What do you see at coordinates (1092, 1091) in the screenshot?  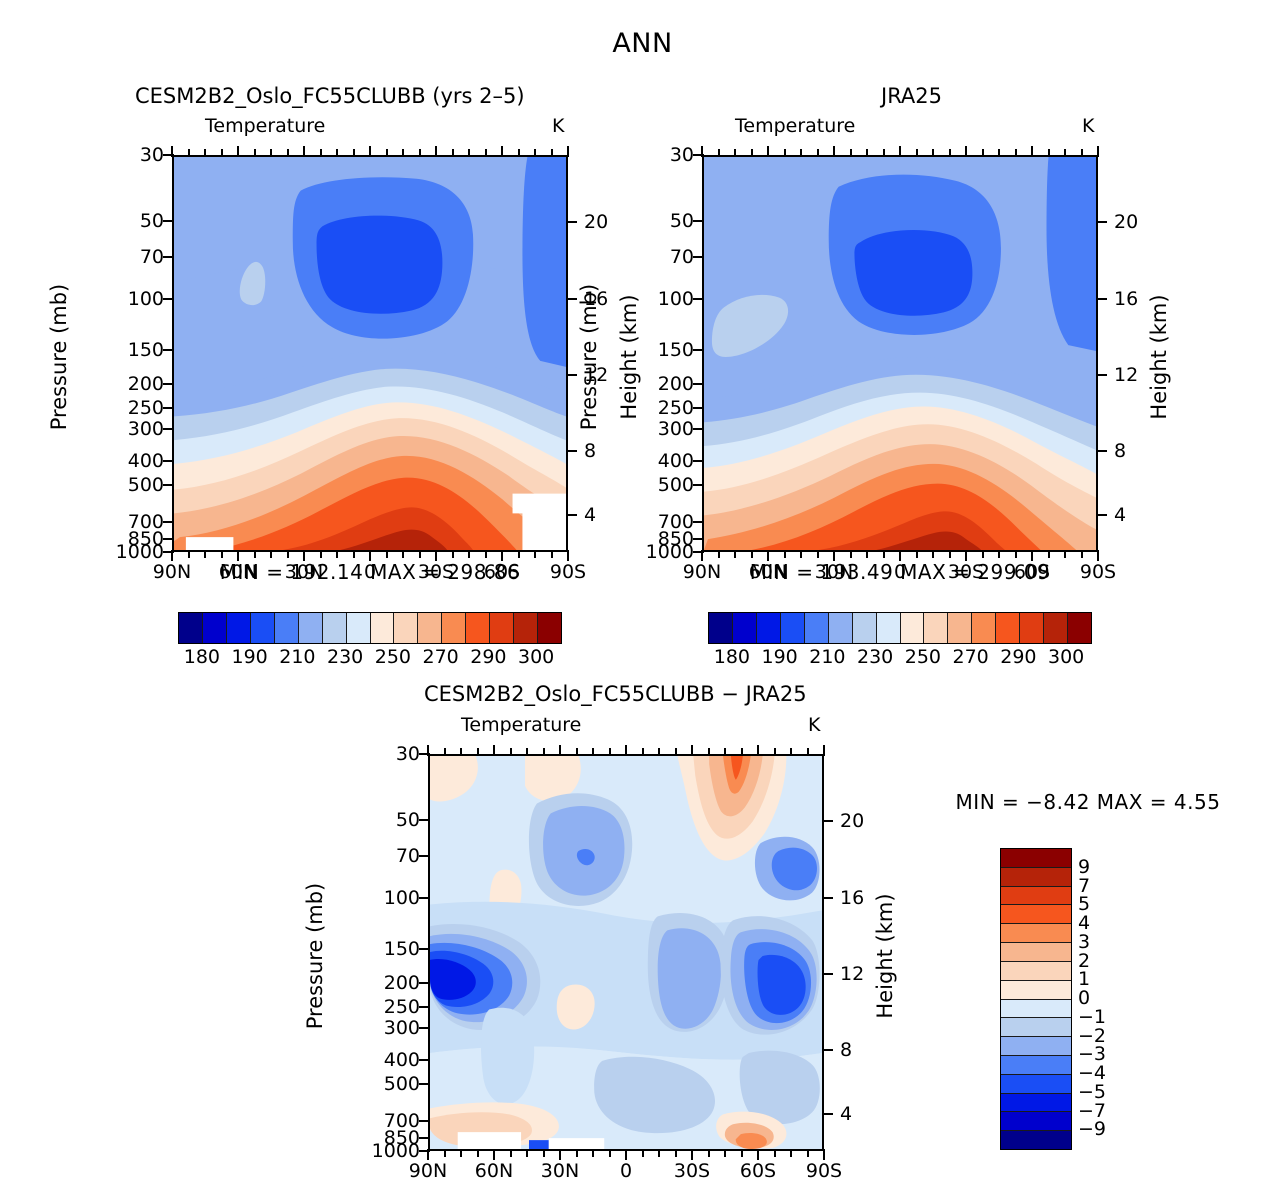 I see `colorbar-tick-label: −5` at bounding box center [1092, 1091].